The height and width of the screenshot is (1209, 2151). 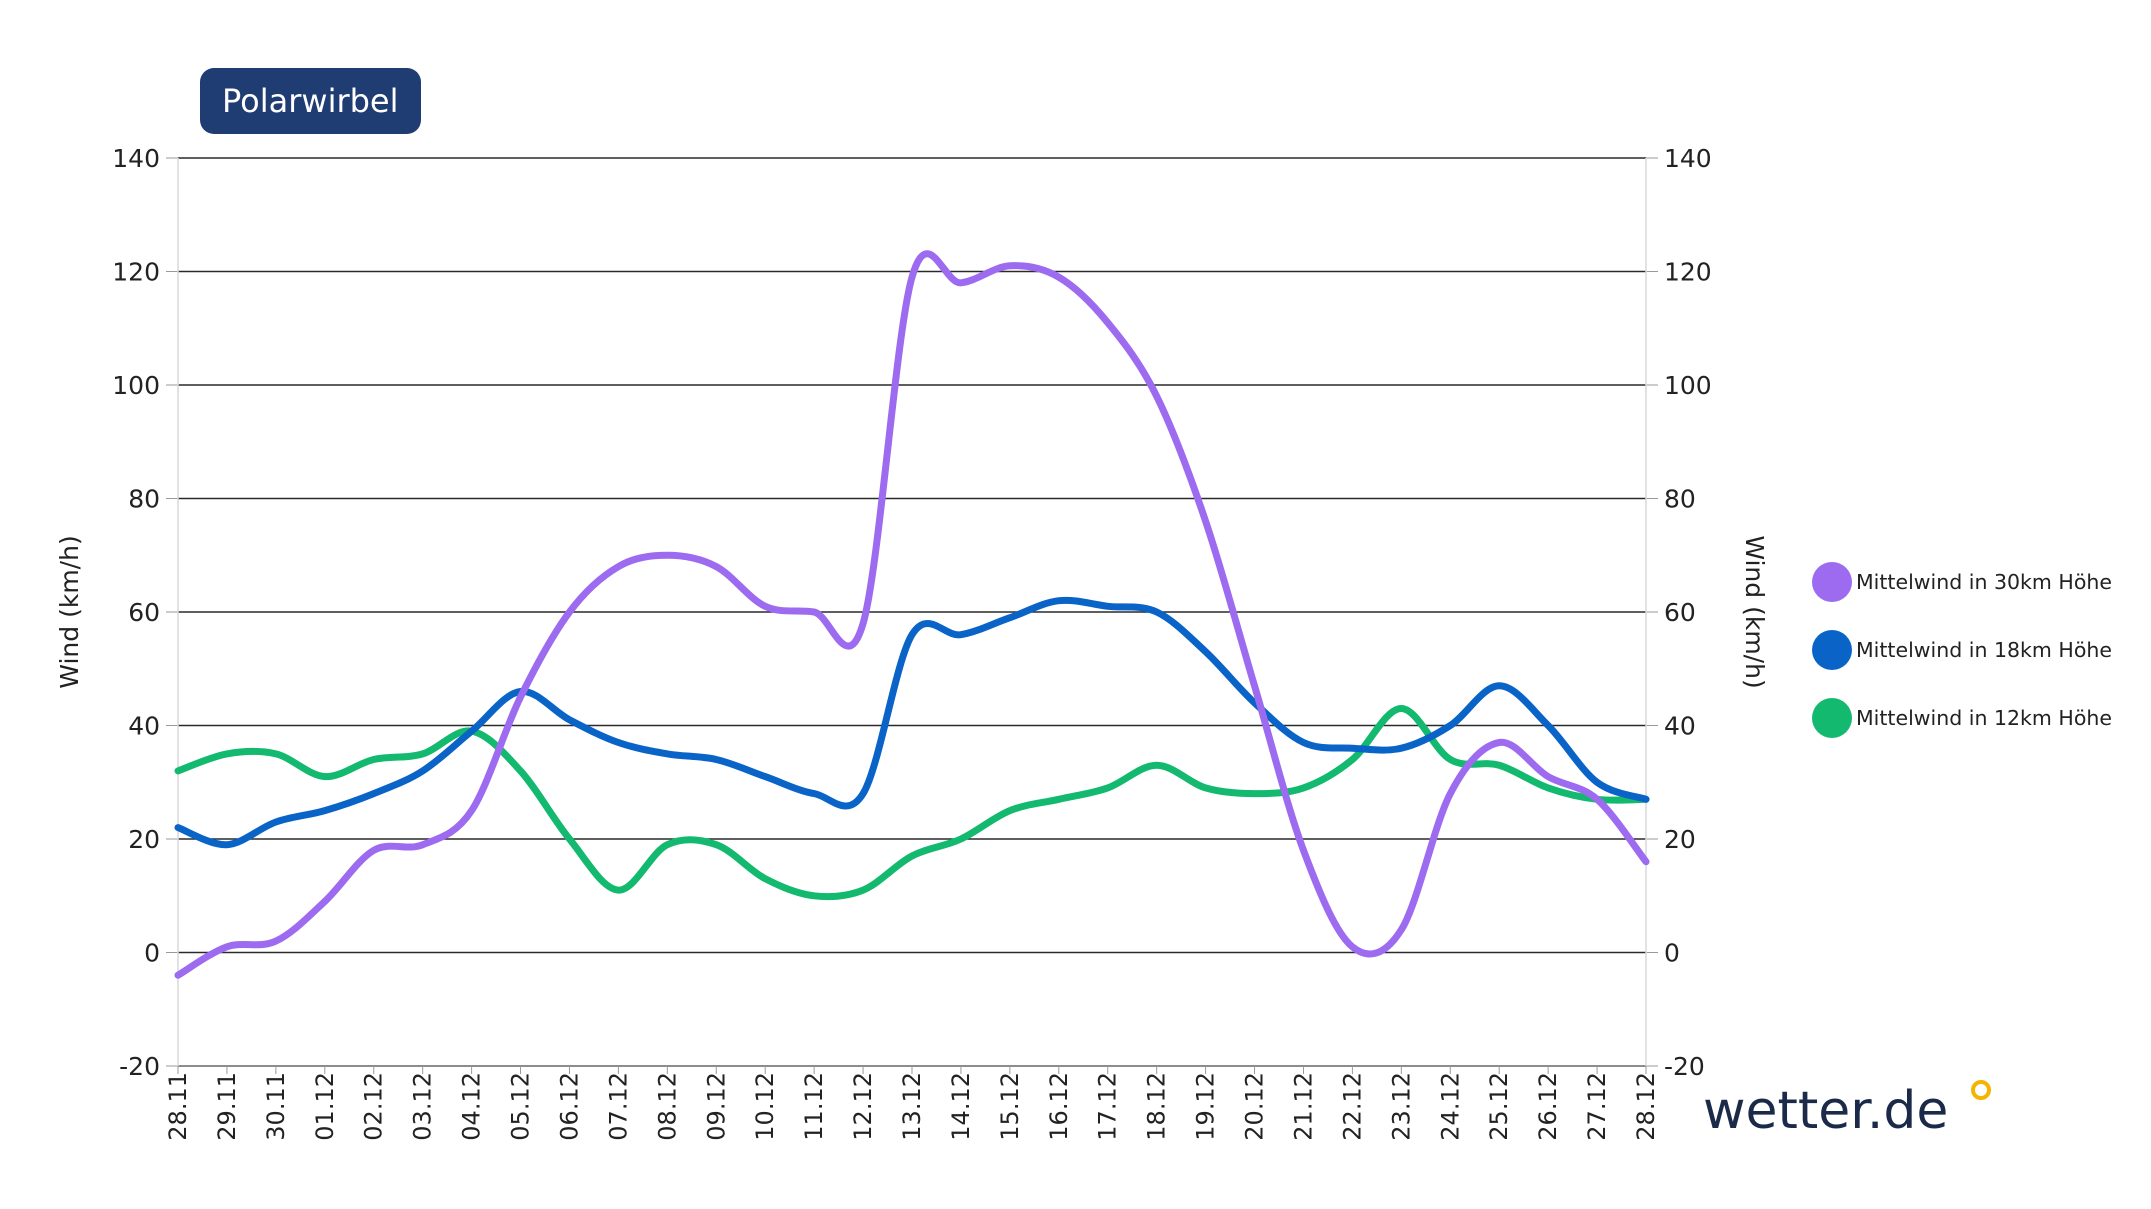 What do you see at coordinates (1157, 1106) in the screenshot?
I see `x-tick-label: 18.12` at bounding box center [1157, 1106].